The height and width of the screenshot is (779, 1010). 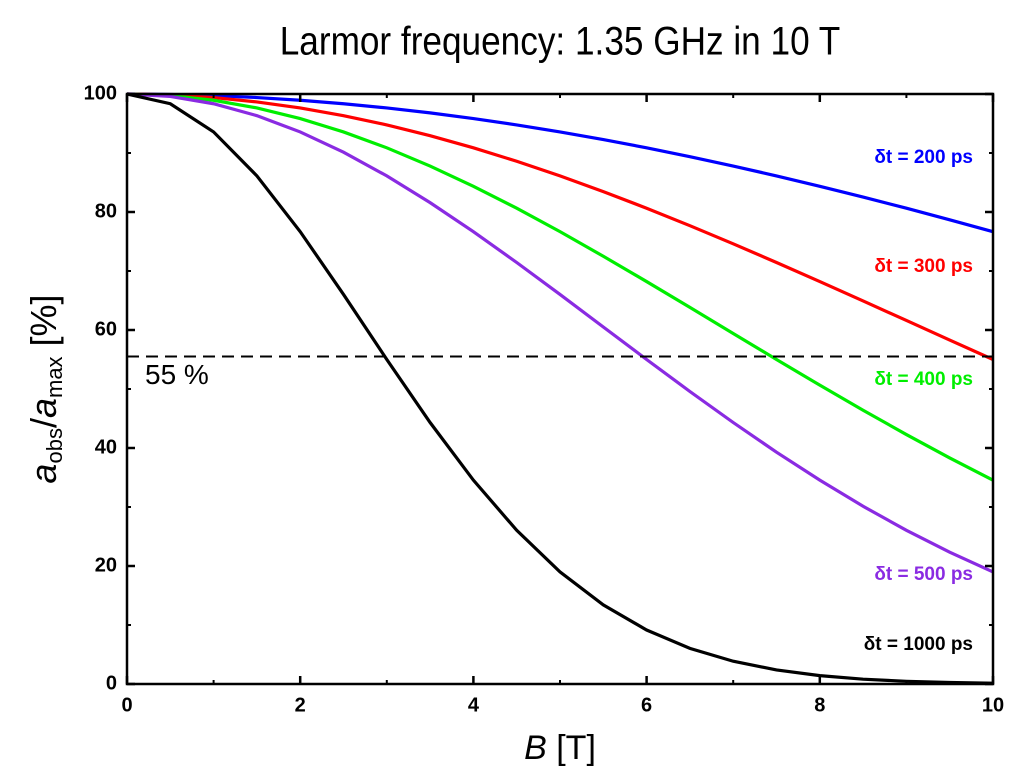 I want to click on series-label: δt = 200 ps, so click(x=923, y=157).